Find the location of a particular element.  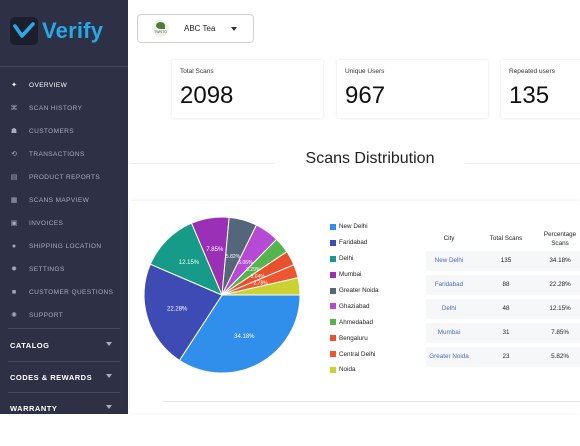

legend-item: Faridabad is located at coordinates (354, 243).